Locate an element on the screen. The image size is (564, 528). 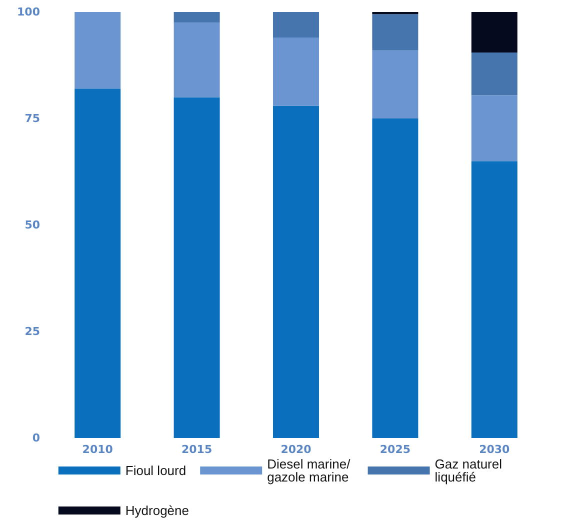
y-tick-label: 25 is located at coordinates (32, 331).